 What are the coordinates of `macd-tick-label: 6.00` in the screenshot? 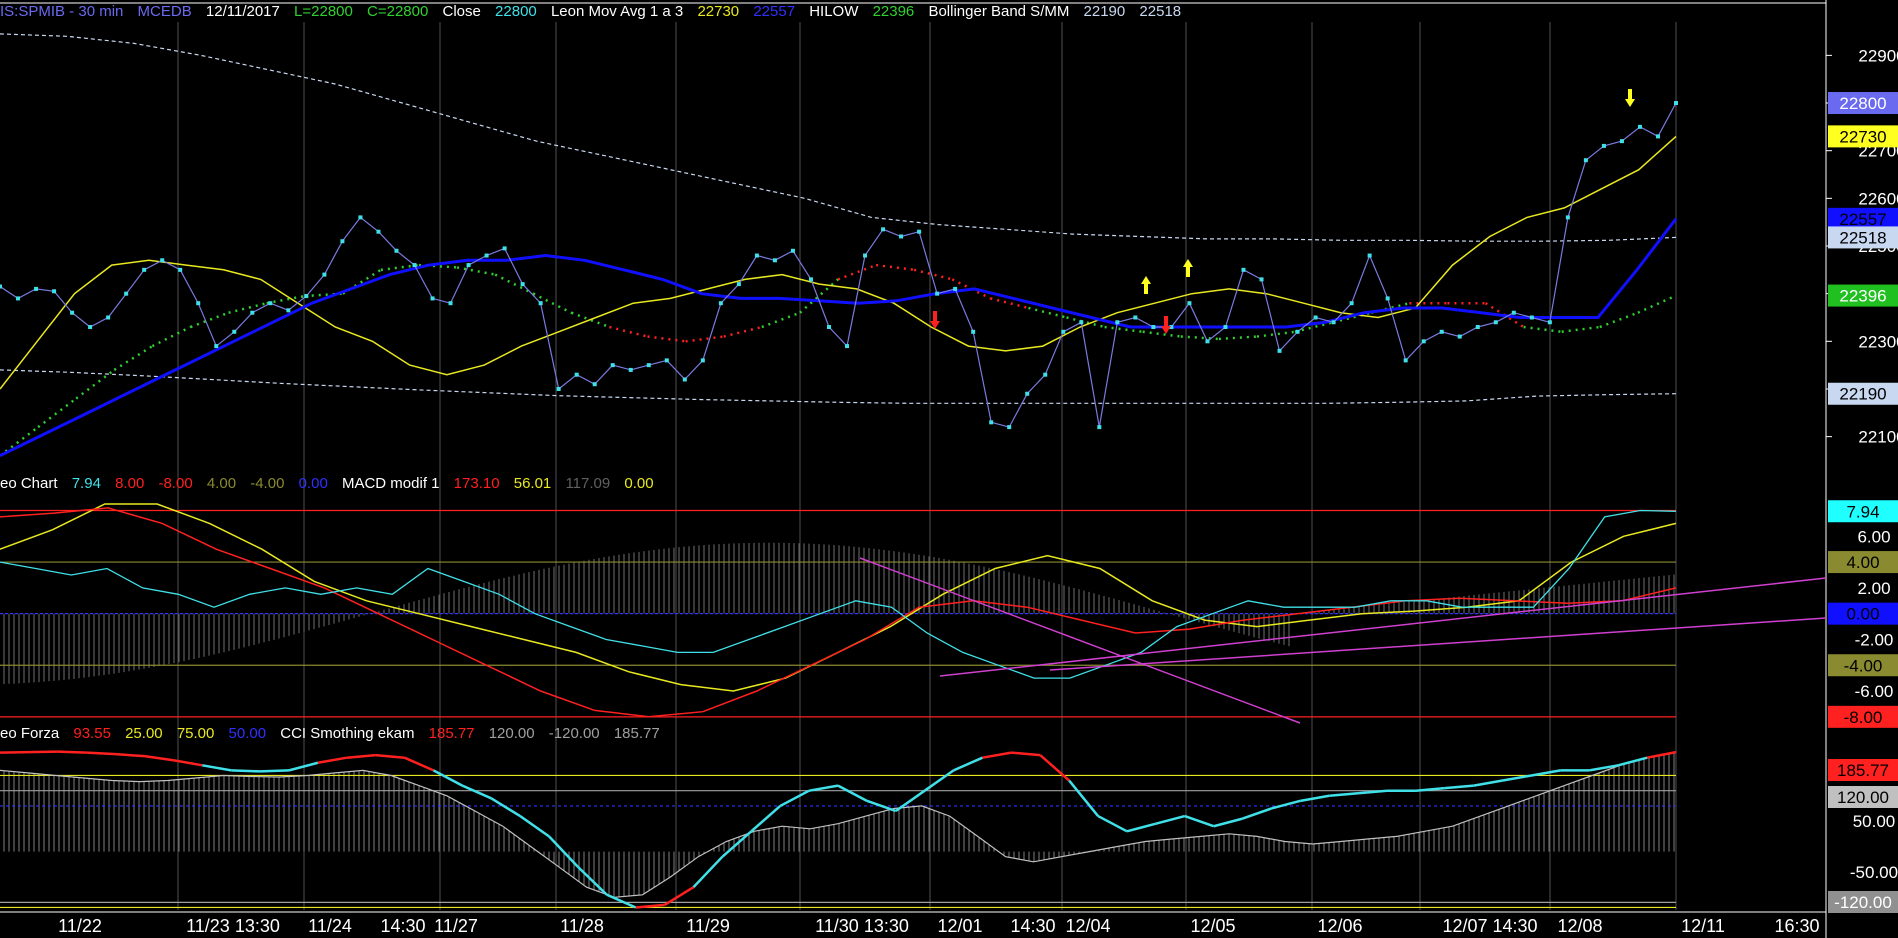 It's located at (1873, 536).